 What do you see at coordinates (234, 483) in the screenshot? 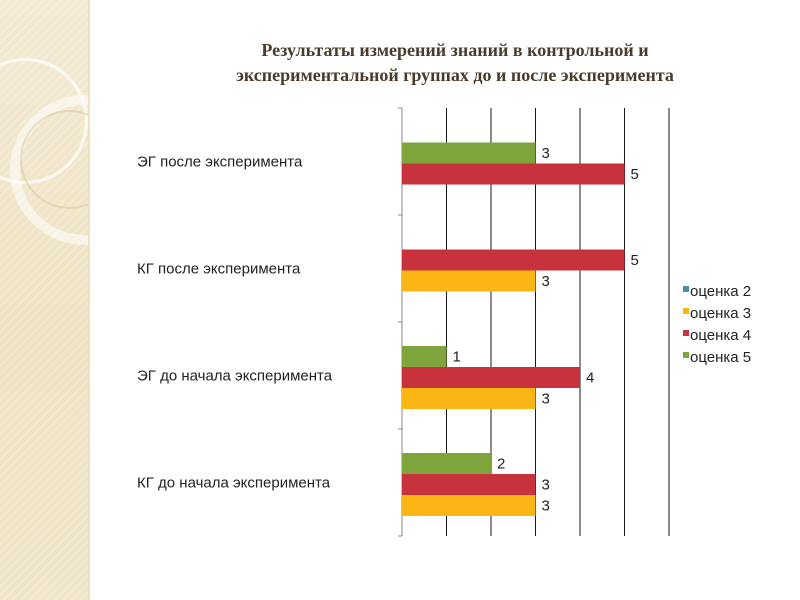
I see `category-label: КГ до начала эксперимента` at bounding box center [234, 483].